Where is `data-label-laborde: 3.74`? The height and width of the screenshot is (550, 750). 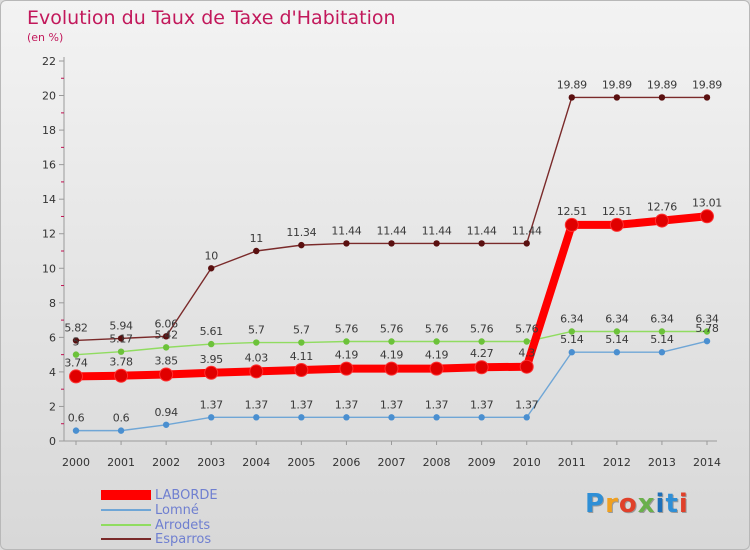 data-label-laborde: 3.74 is located at coordinates (76, 362).